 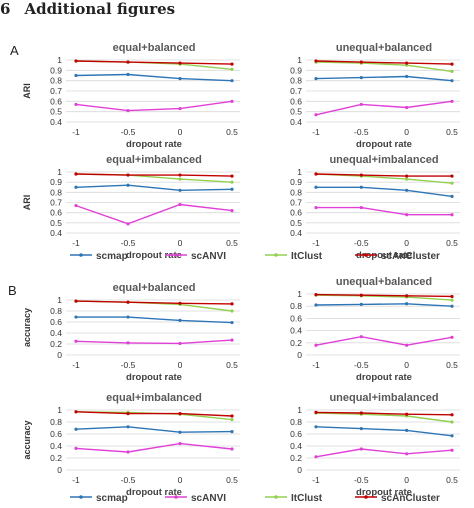 What do you see at coordinates (154, 144) in the screenshot?
I see `chart-1-xlabel: dropout rate` at bounding box center [154, 144].